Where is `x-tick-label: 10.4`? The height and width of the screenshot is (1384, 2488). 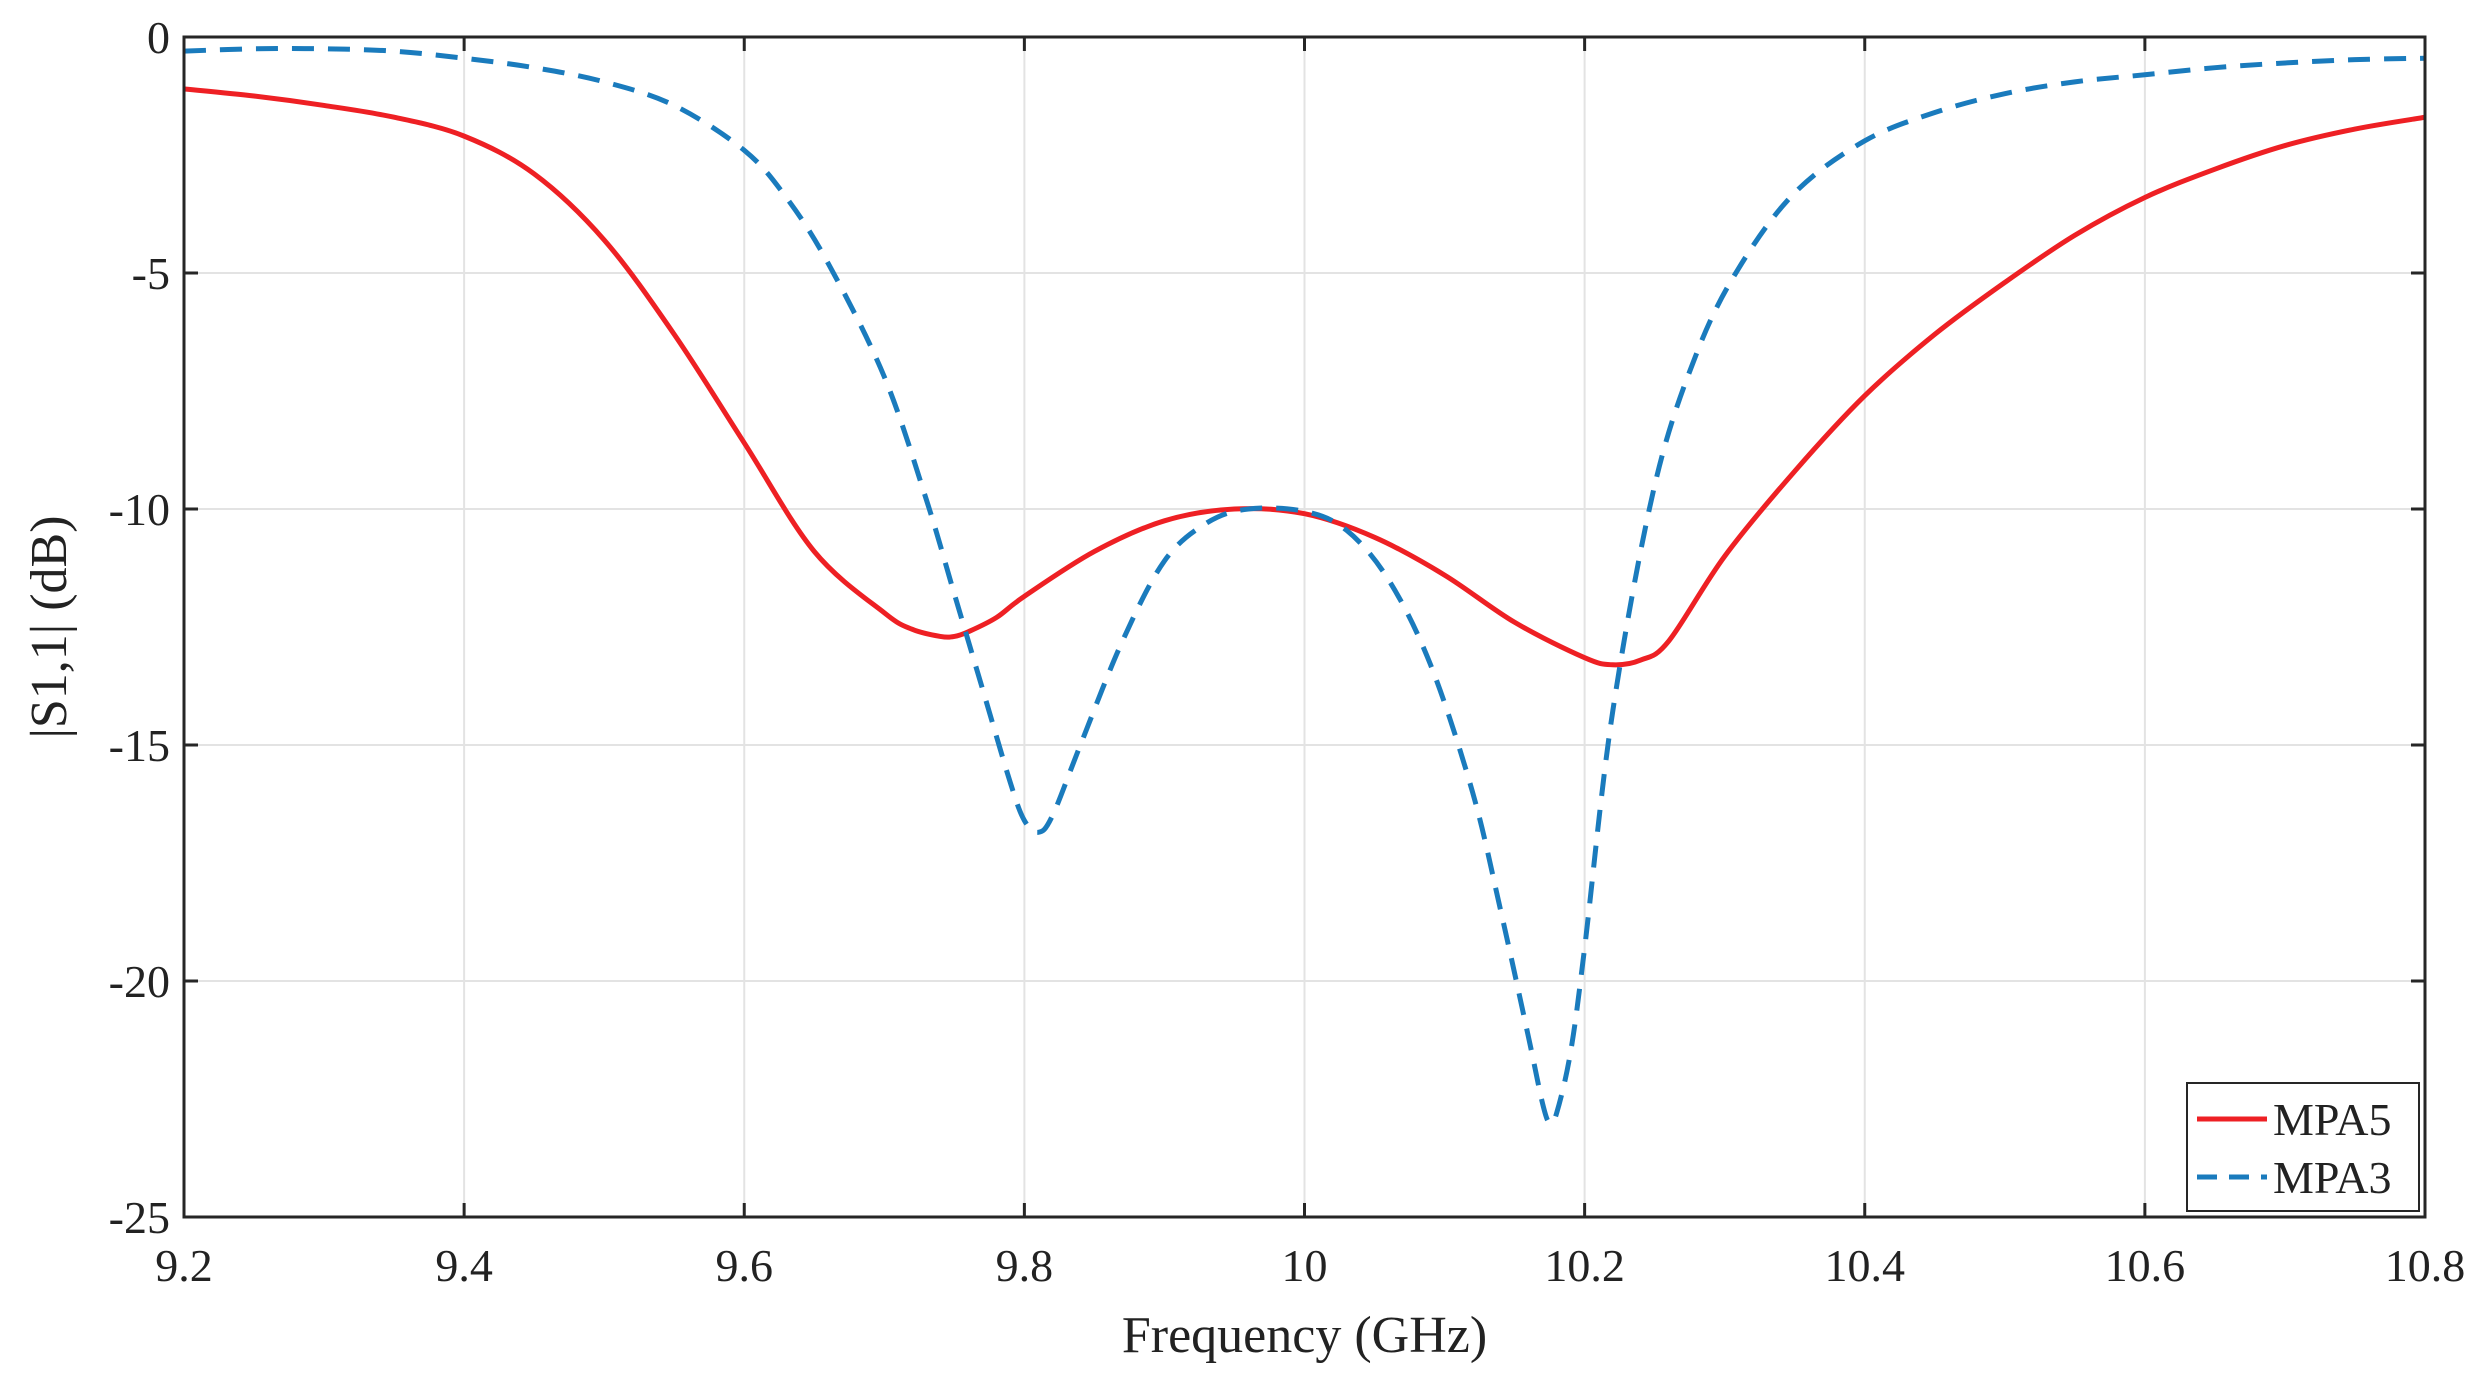 x-tick-label: 10.4 is located at coordinates (1865, 1265).